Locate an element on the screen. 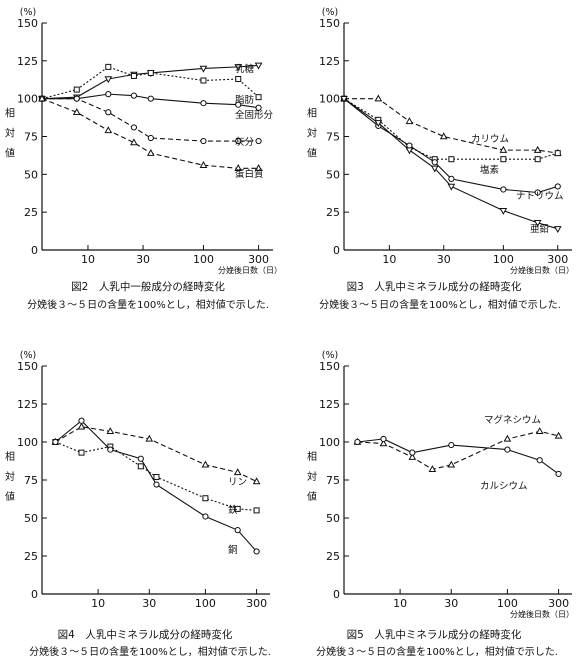 This screenshot has width=576, height=664. series-label: カリウム is located at coordinates (490, 139).